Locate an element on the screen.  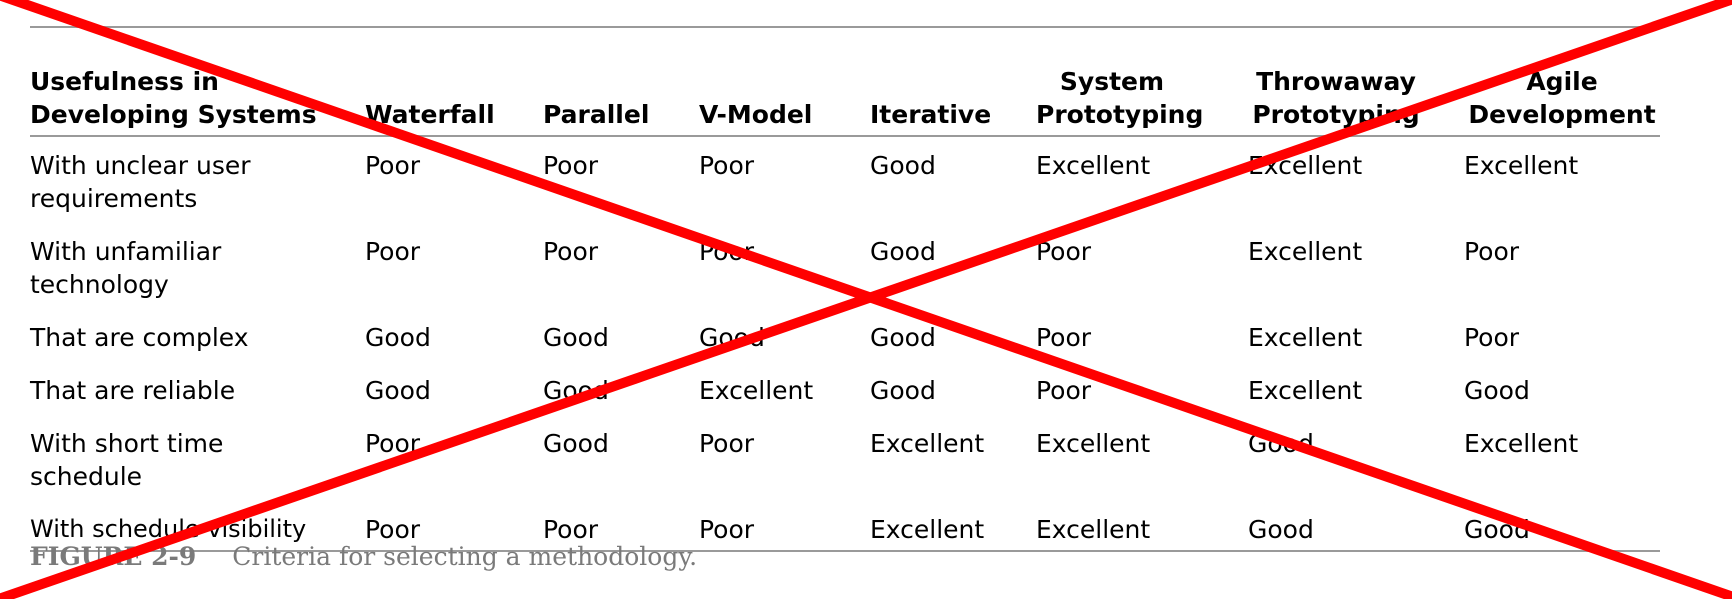
cell-v-model: Good is located at coordinates (732, 337).